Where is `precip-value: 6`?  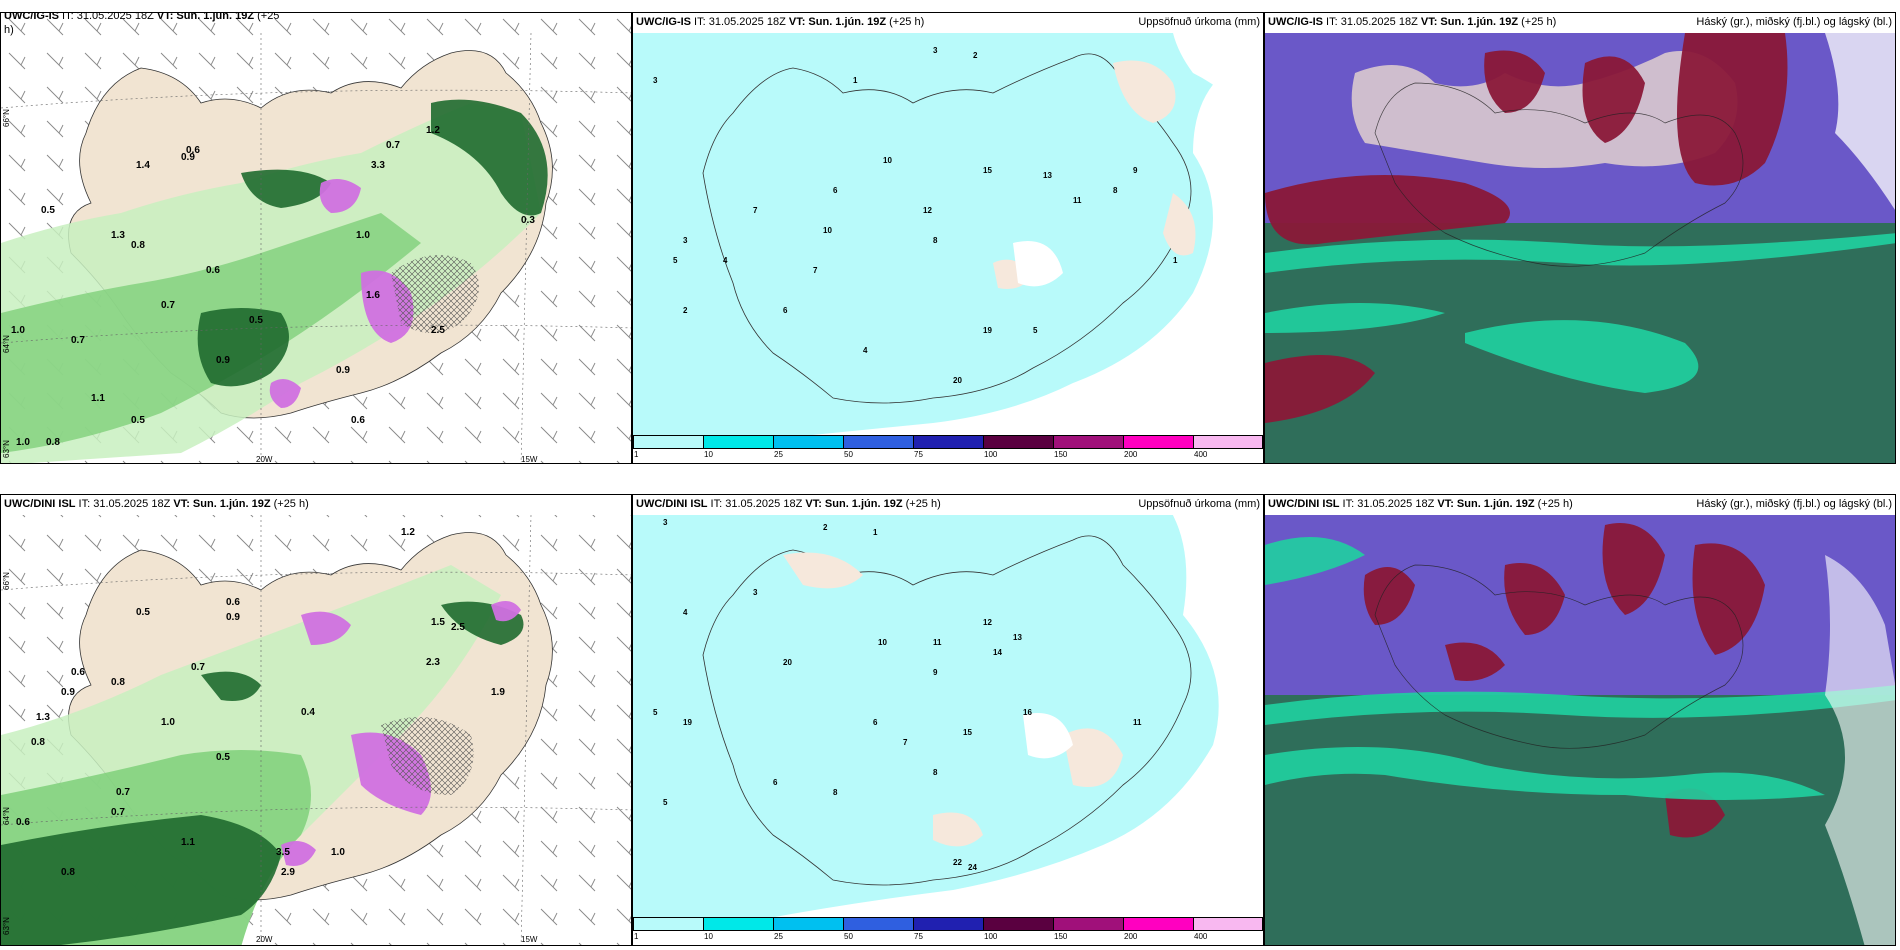
precip-value: 6 is located at coordinates (875, 722).